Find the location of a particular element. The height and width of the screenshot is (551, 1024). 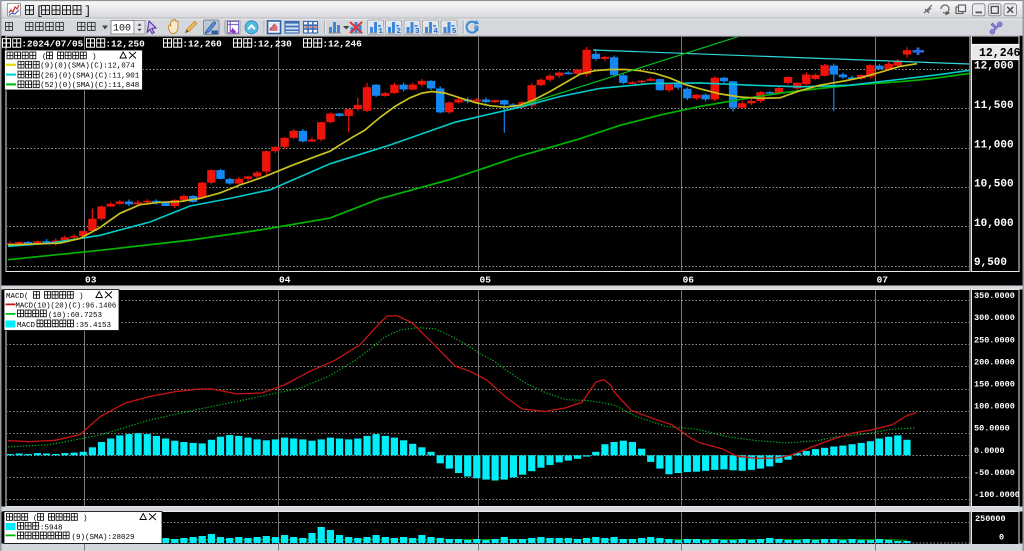

svg-text: 12,246 is located at coordinates (1000, 53).